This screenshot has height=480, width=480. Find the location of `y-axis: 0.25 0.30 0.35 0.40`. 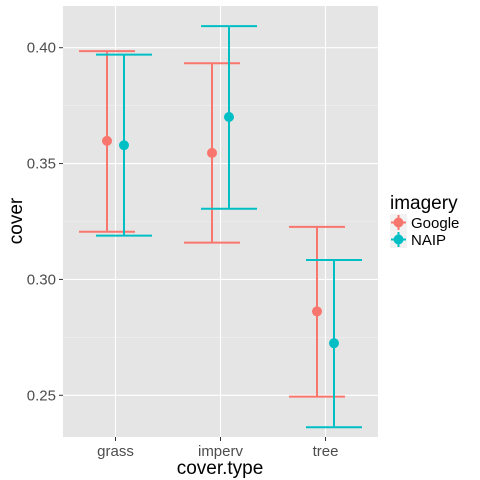

y-axis: 0.25 0.30 0.35 0.40 is located at coordinates (45, 222).